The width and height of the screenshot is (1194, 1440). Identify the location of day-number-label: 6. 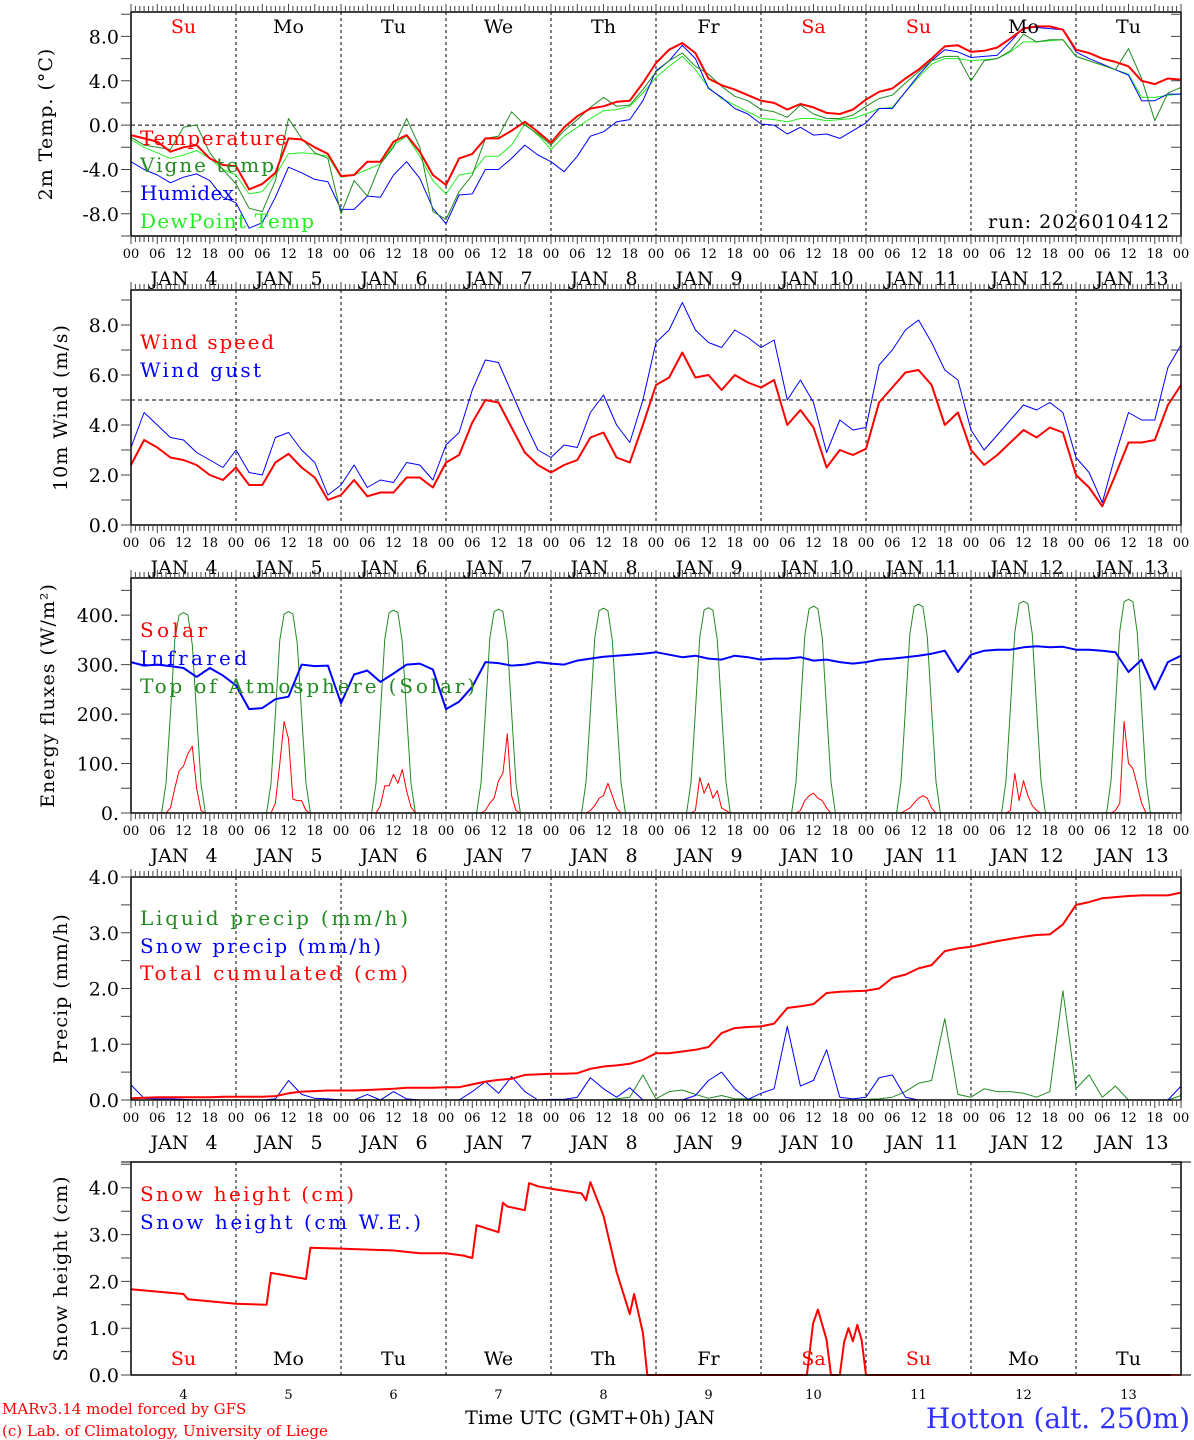
(393, 1395).